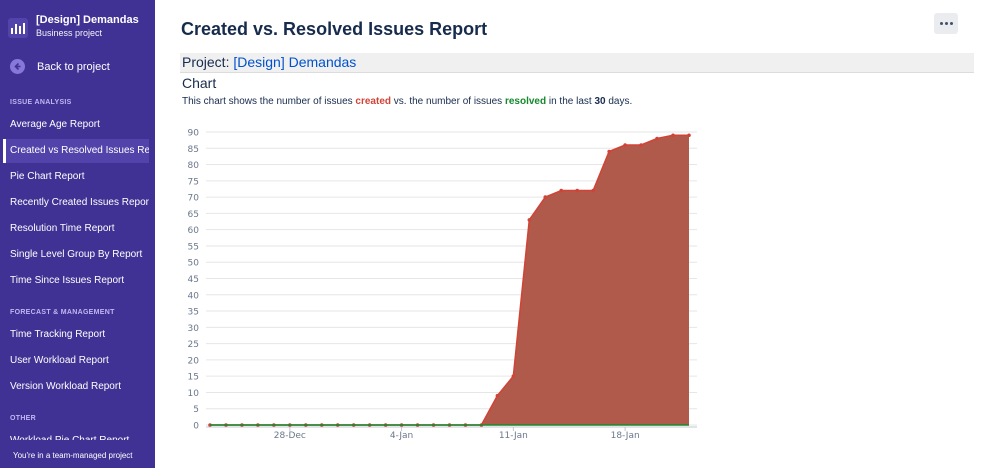 Image resolution: width=999 pixels, height=468 pixels. Describe the element at coordinates (59, 360) in the screenshot. I see `sidebar-item-user-workload: User Workload Report` at that location.